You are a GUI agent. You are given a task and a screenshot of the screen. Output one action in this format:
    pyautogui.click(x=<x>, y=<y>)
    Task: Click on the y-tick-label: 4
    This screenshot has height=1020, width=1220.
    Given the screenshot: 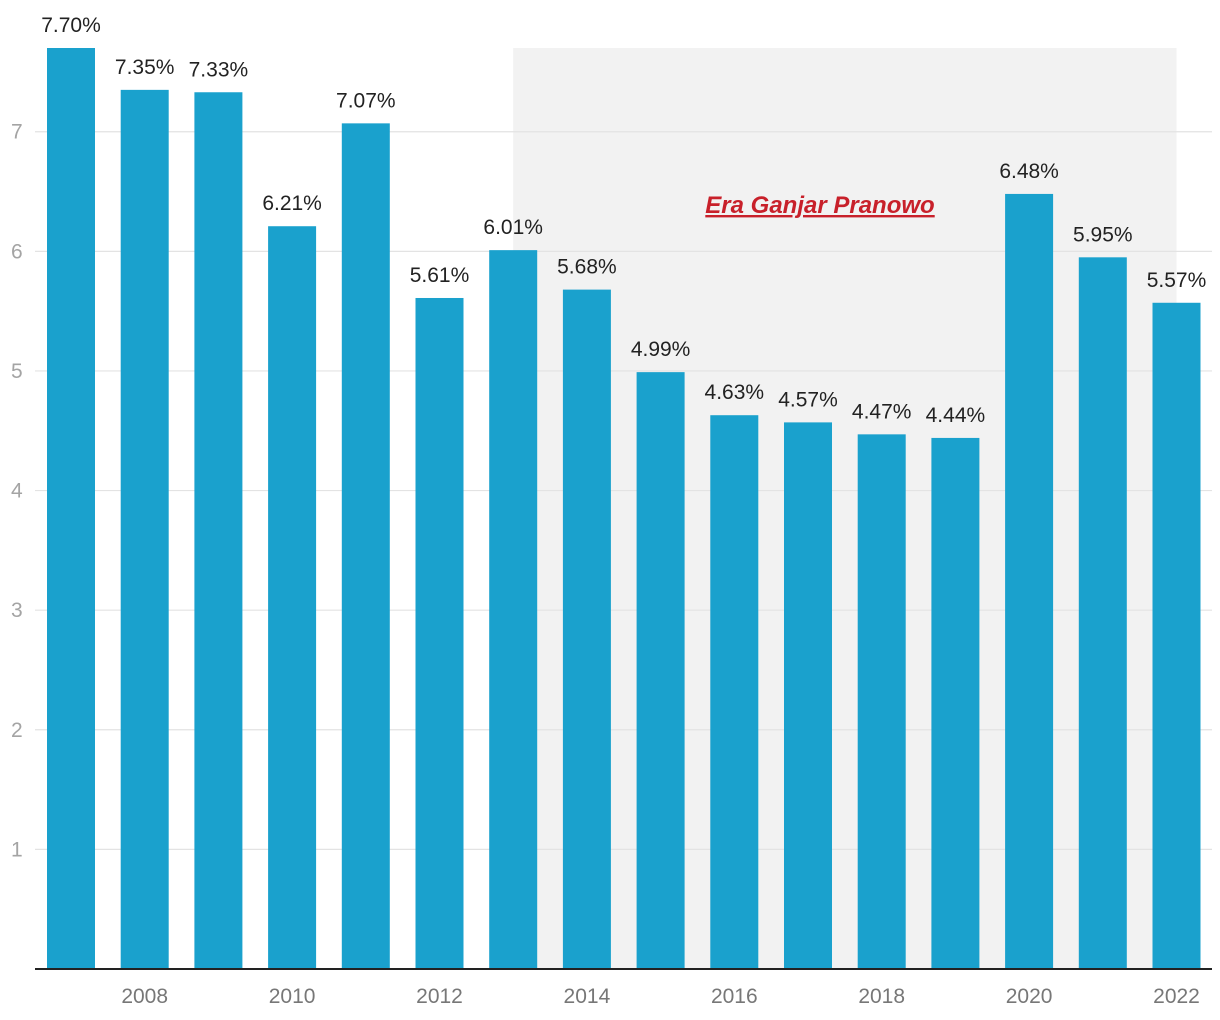 What is the action you would take?
    pyautogui.click(x=17, y=491)
    